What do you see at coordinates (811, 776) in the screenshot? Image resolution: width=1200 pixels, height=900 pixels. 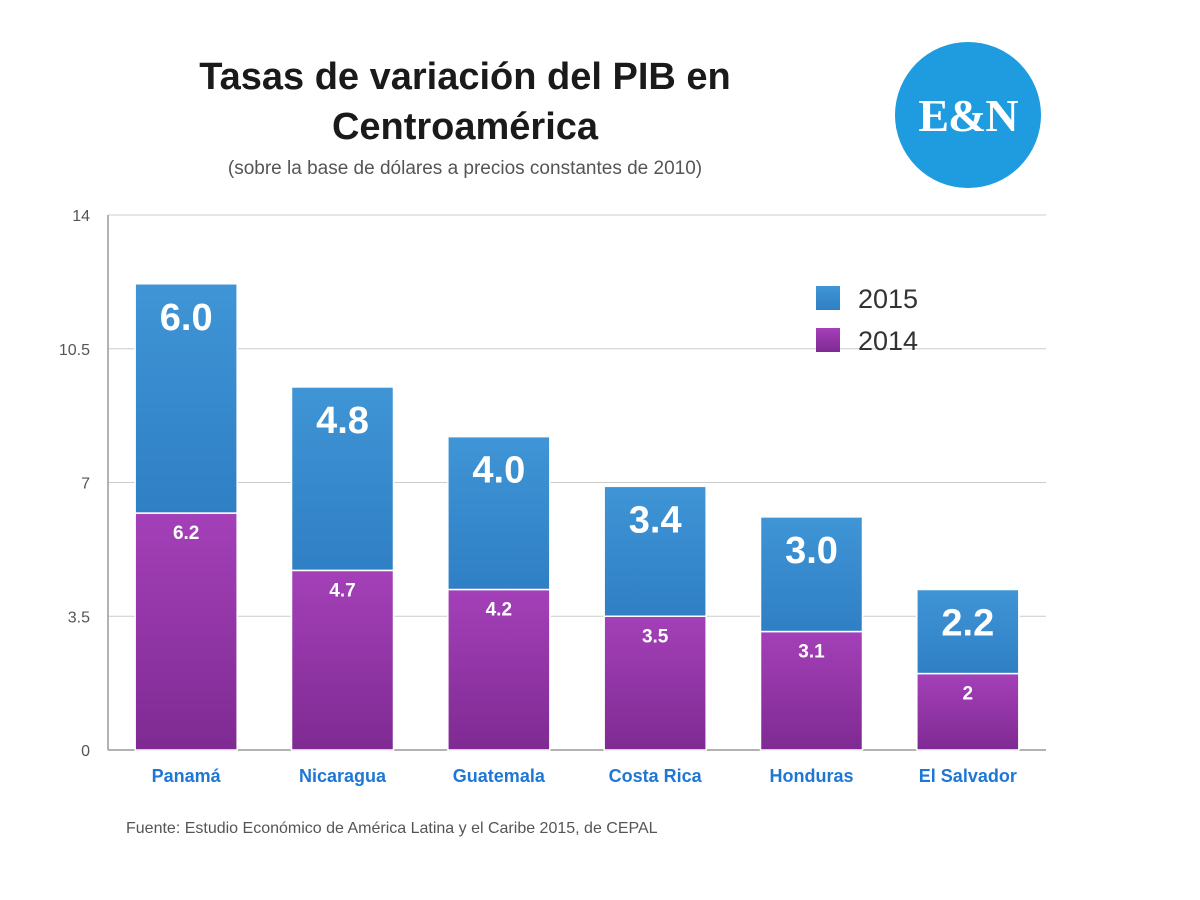 I see `x-tick-label: Honduras` at bounding box center [811, 776].